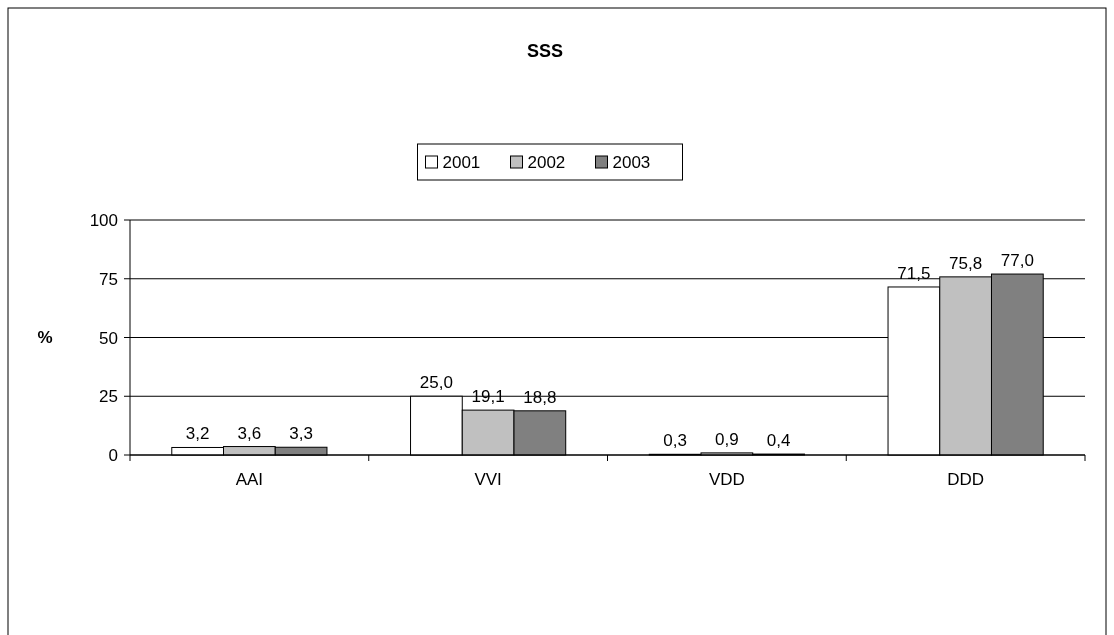 The width and height of the screenshot is (1114, 635). What do you see at coordinates (778, 441) in the screenshot?
I see `data-label: 0,4` at bounding box center [778, 441].